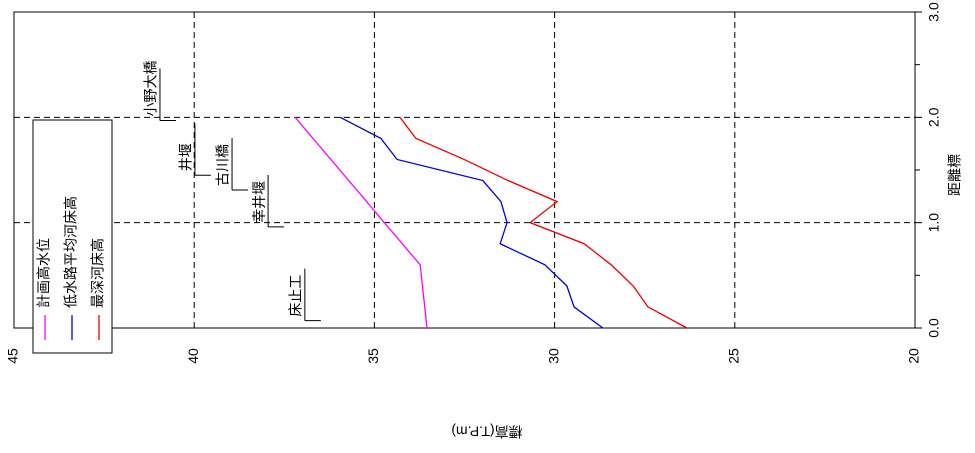 The height and width of the screenshot is (453, 975). I want to click on value-tick-label: 40, so click(193, 356).